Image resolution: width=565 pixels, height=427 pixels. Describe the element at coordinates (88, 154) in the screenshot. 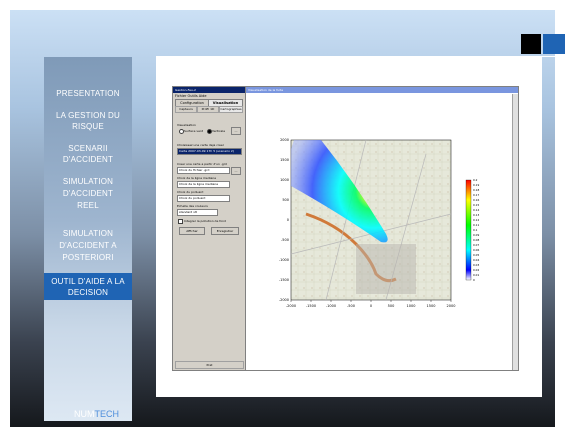

I see `sidebar-item-scenarii: SCENARII D'ACCIDENT` at that location.